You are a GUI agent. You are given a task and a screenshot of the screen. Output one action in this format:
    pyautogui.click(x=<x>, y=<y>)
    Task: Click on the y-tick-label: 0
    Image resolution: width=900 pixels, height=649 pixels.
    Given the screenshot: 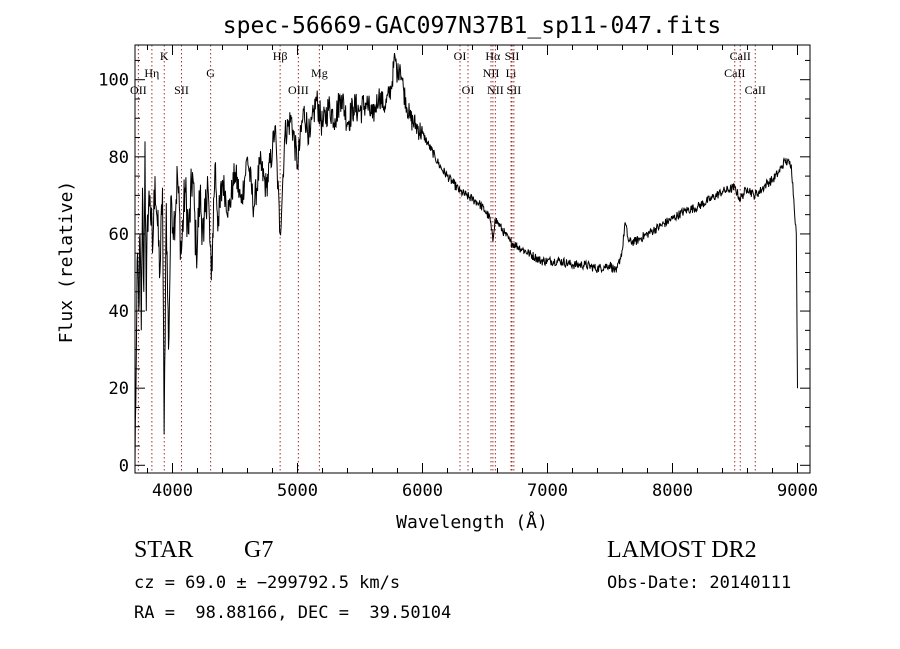 What is the action you would take?
    pyautogui.click(x=124, y=466)
    